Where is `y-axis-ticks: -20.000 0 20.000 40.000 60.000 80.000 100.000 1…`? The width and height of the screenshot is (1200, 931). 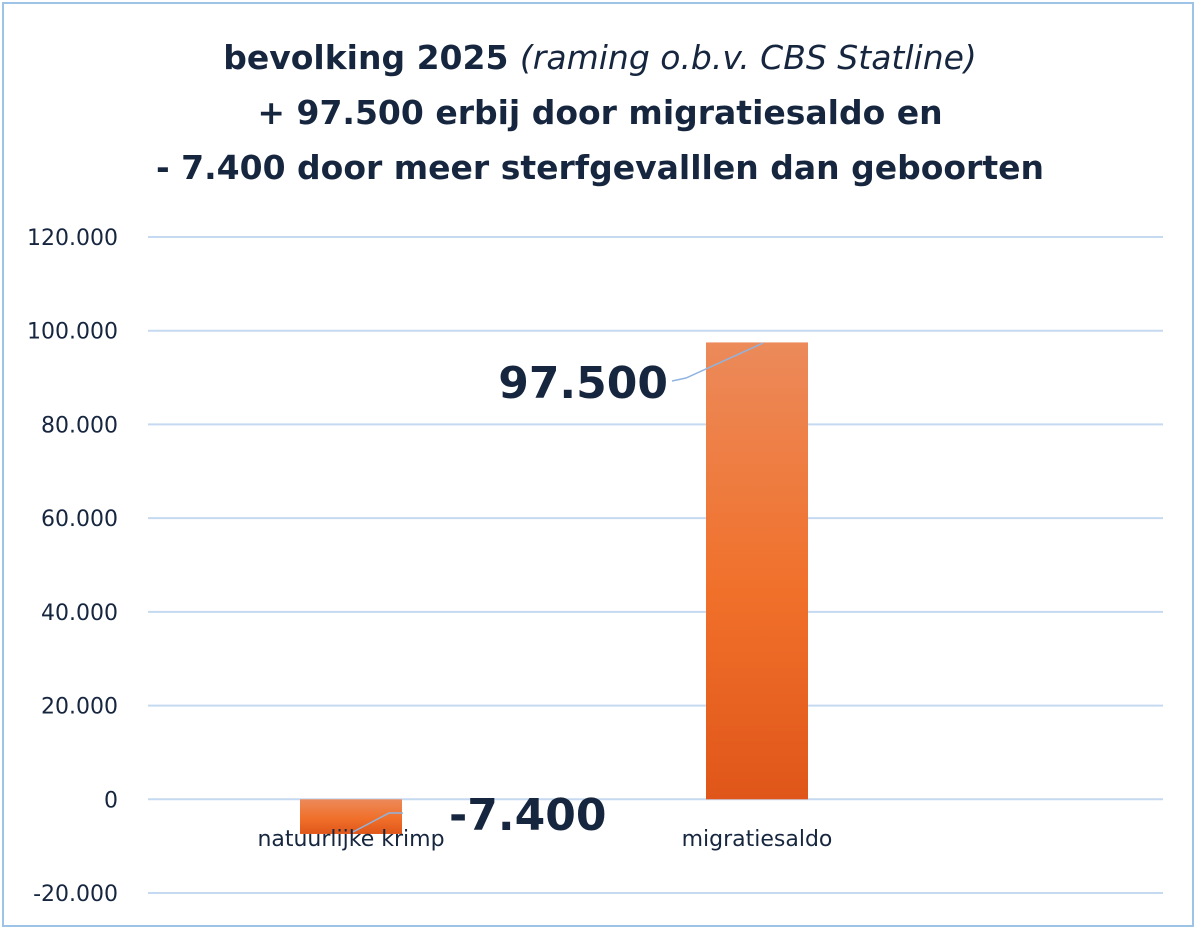
y-axis-ticks: -20.000 0 20.000 40.000 60.000 80.000 100.000 1… is located at coordinates (72, 566).